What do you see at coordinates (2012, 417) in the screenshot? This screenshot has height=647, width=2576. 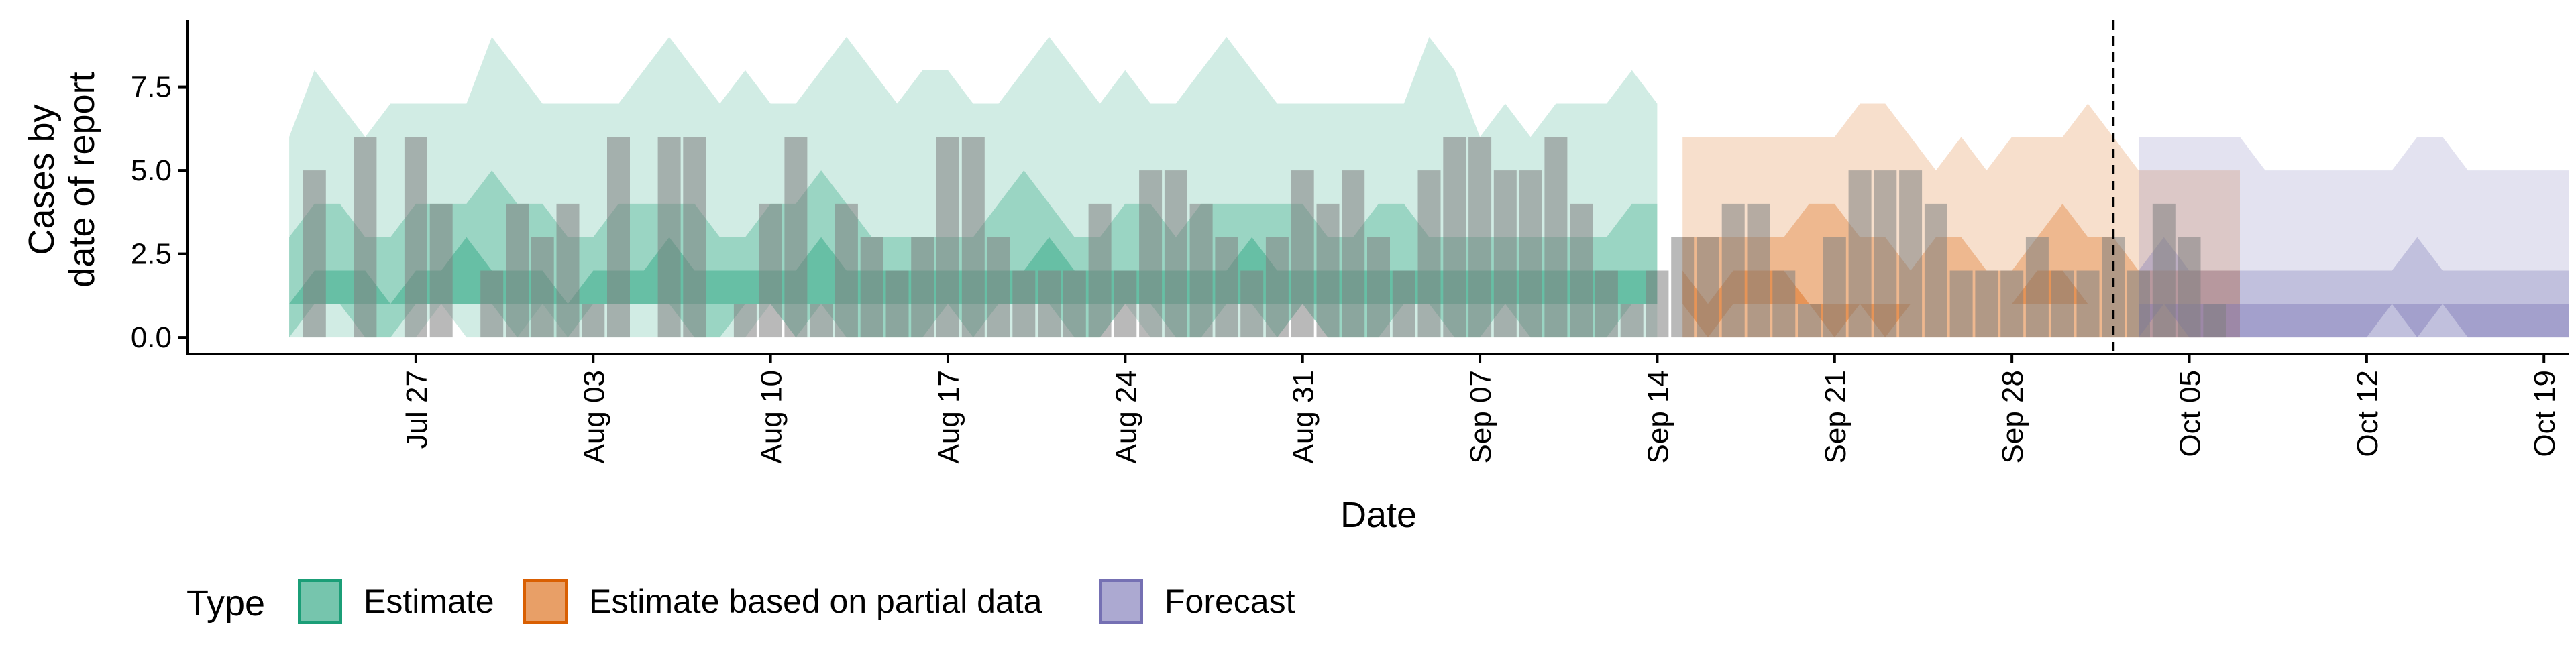 I see `x-tick-label: Sep 28` at bounding box center [2012, 417].